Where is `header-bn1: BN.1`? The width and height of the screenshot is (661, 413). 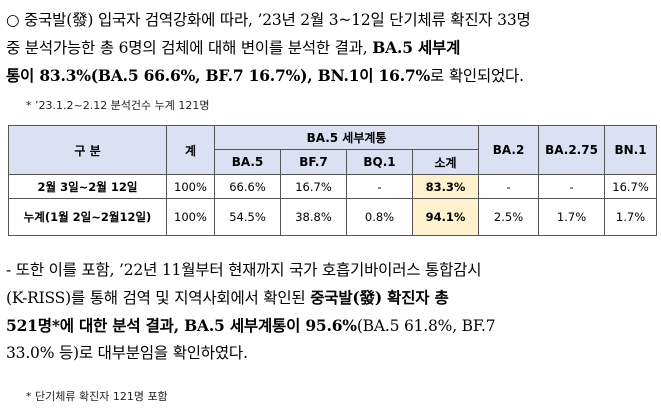 header-bn1: BN.1 is located at coordinates (631, 150).